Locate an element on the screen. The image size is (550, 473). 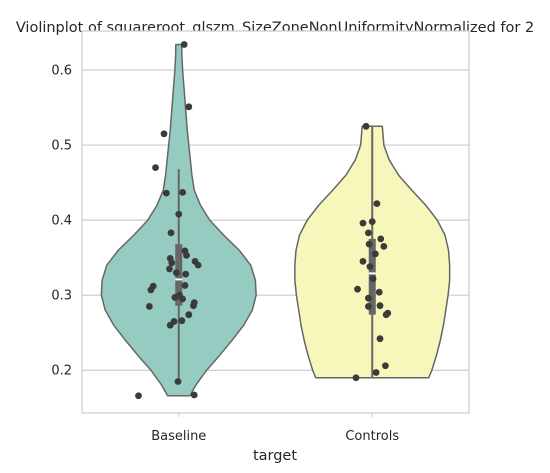
y-tick-label: 0.4 is located at coordinates (61, 221).